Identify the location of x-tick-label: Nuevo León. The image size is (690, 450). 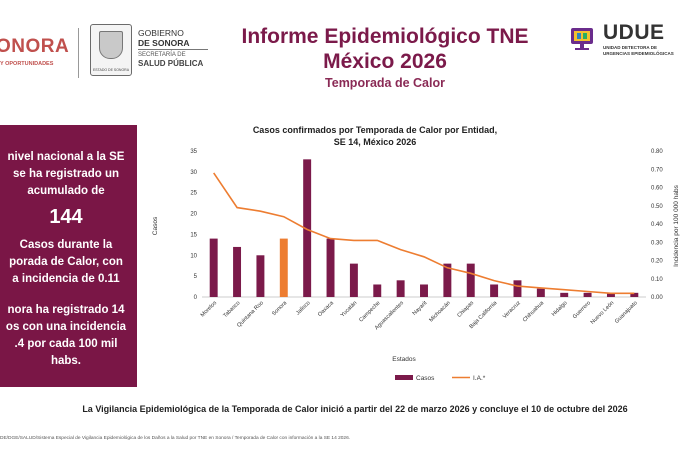
(603, 313).